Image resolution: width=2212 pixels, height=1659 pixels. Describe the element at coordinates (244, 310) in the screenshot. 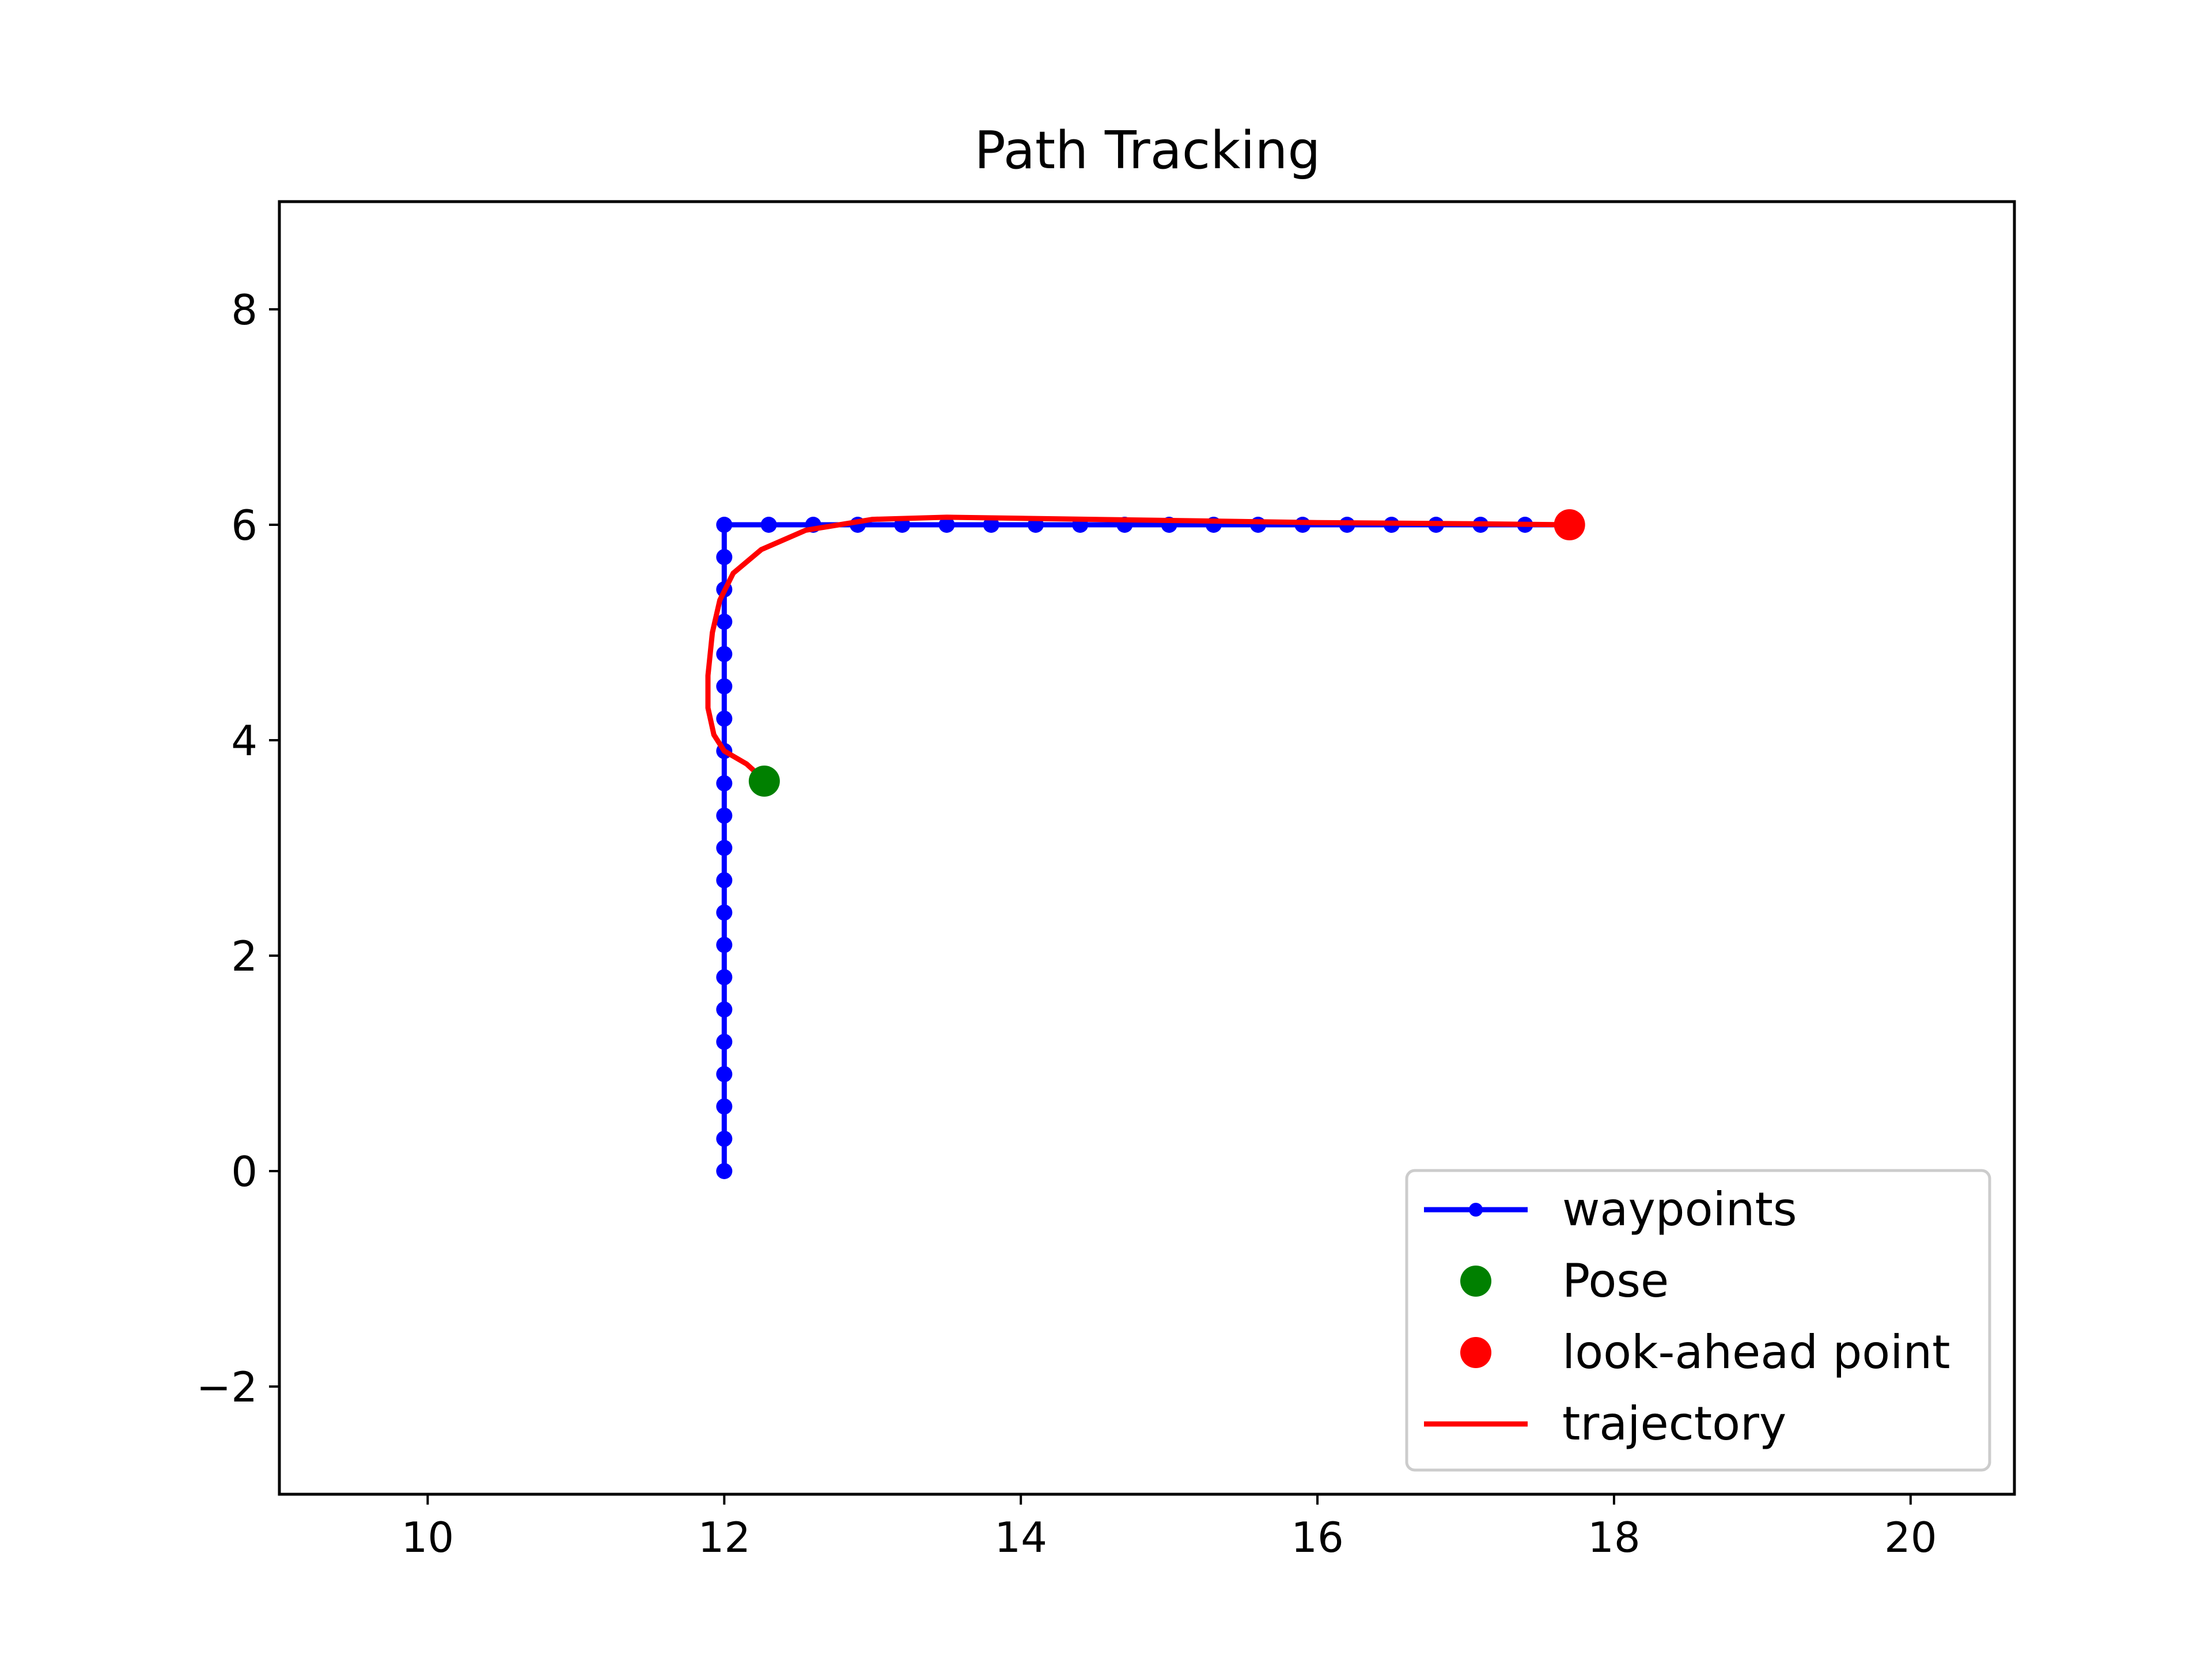

I see `y-tick-label: 8` at that location.